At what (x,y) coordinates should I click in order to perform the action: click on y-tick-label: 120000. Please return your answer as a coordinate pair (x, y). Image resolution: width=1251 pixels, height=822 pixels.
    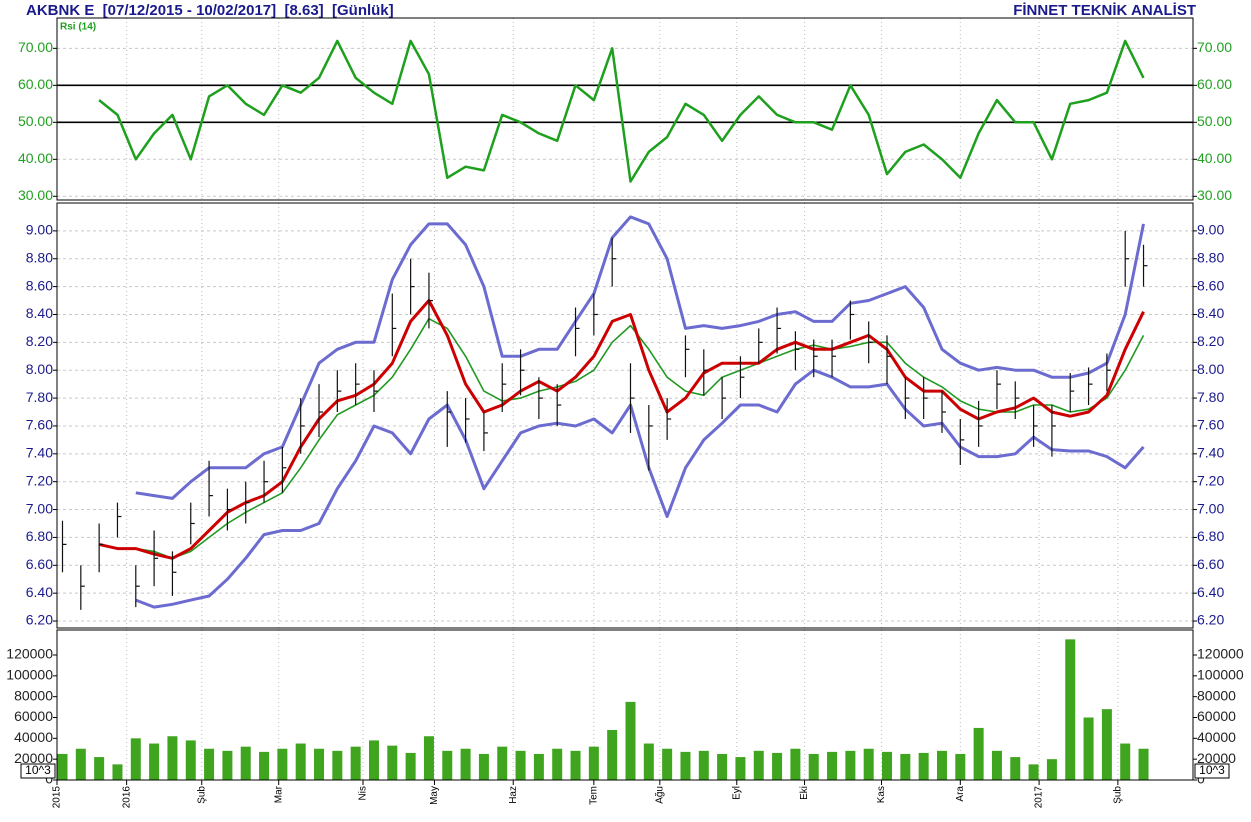
    Looking at the image, I should click on (29, 654).